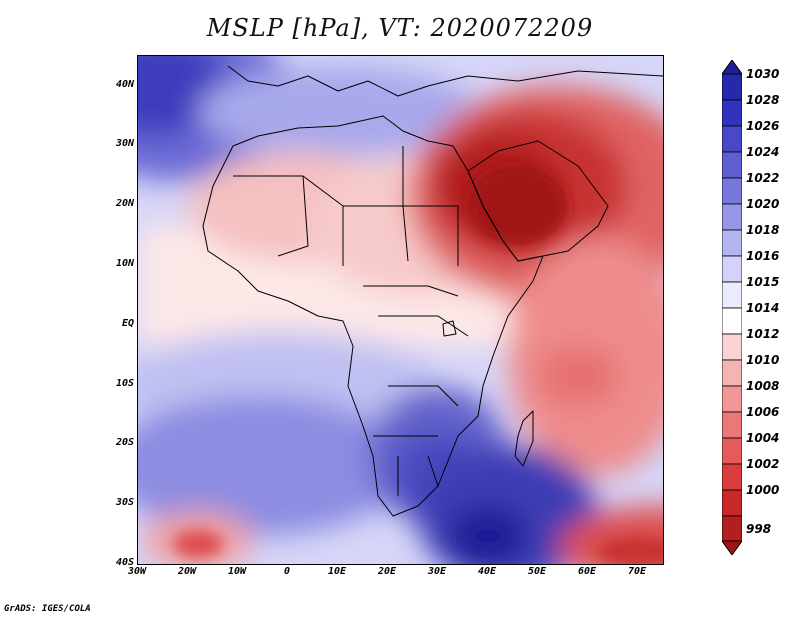  What do you see at coordinates (763, 126) in the screenshot?
I see `colorbar-label: 1026` at bounding box center [763, 126].